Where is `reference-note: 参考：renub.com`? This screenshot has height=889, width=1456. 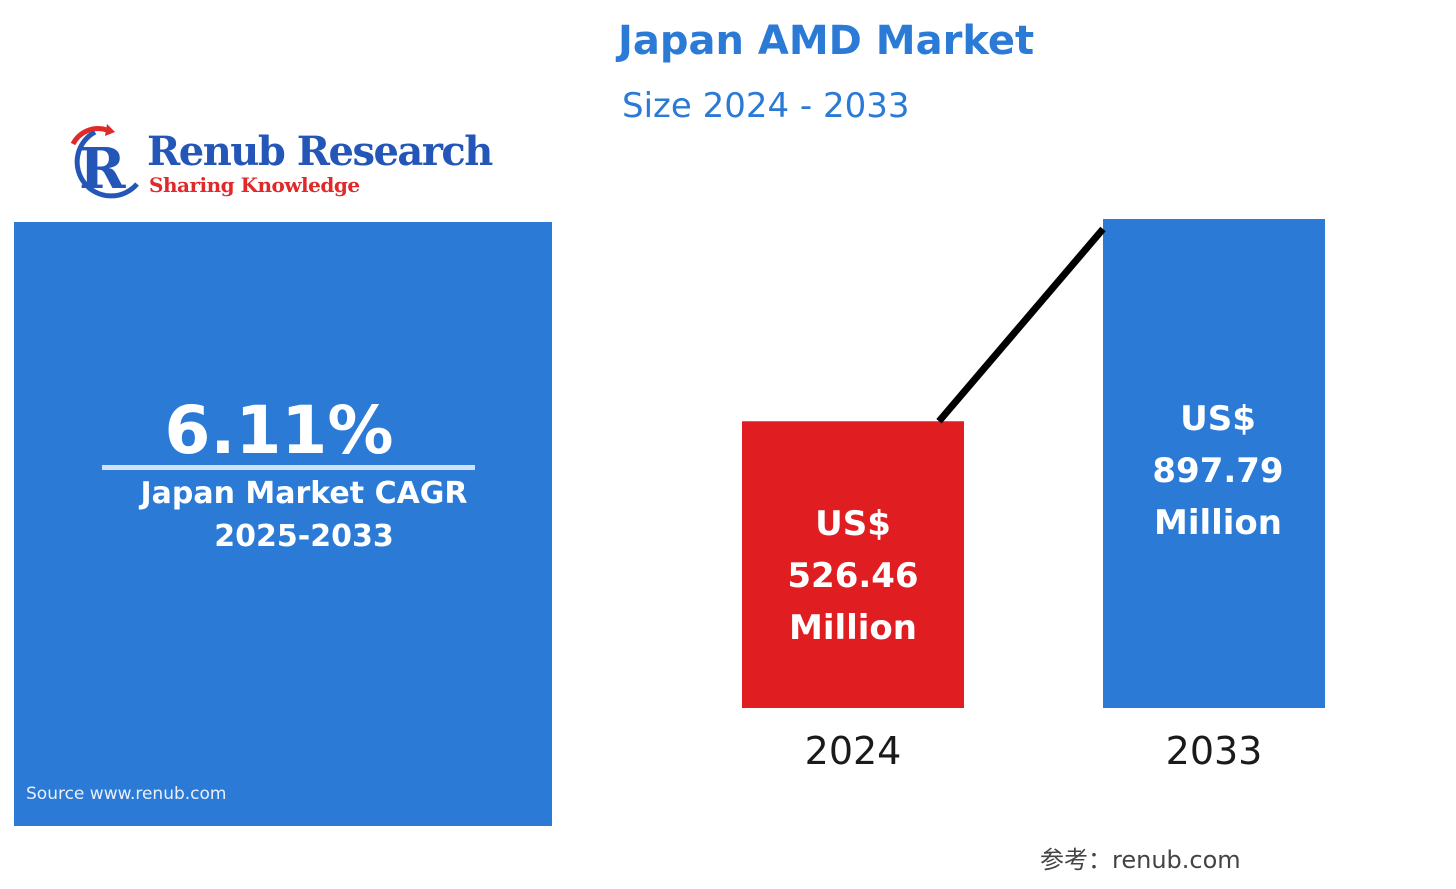 reference-note: 参考：renub.com is located at coordinates (1140, 860).